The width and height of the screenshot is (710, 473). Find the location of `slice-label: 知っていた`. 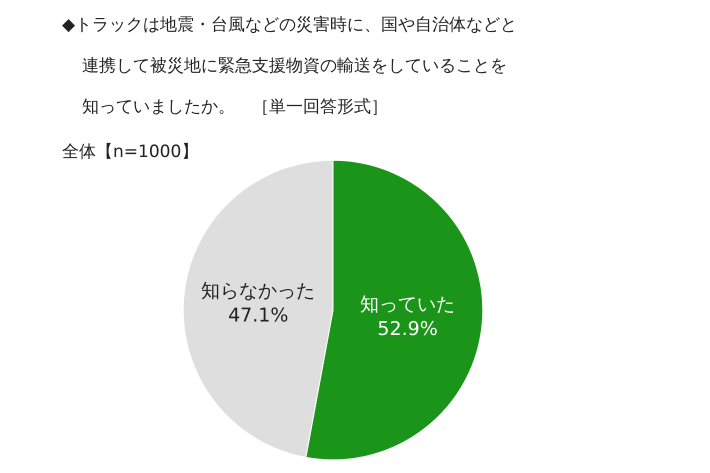

slice-label: 知っていた is located at coordinates (408, 305).